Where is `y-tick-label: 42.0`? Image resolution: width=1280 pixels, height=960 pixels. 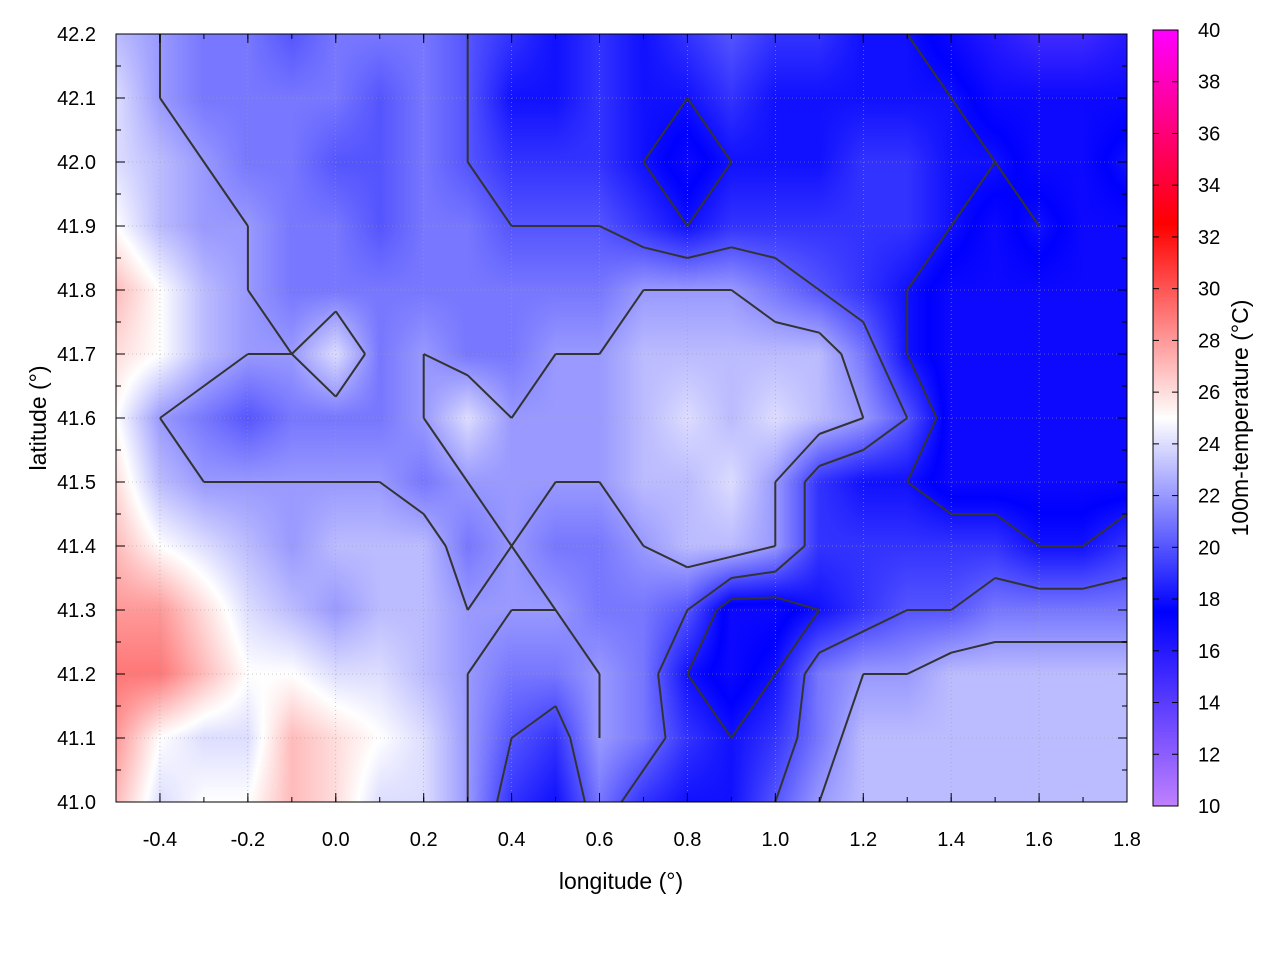
y-tick-label: 42.0 is located at coordinates (76, 163).